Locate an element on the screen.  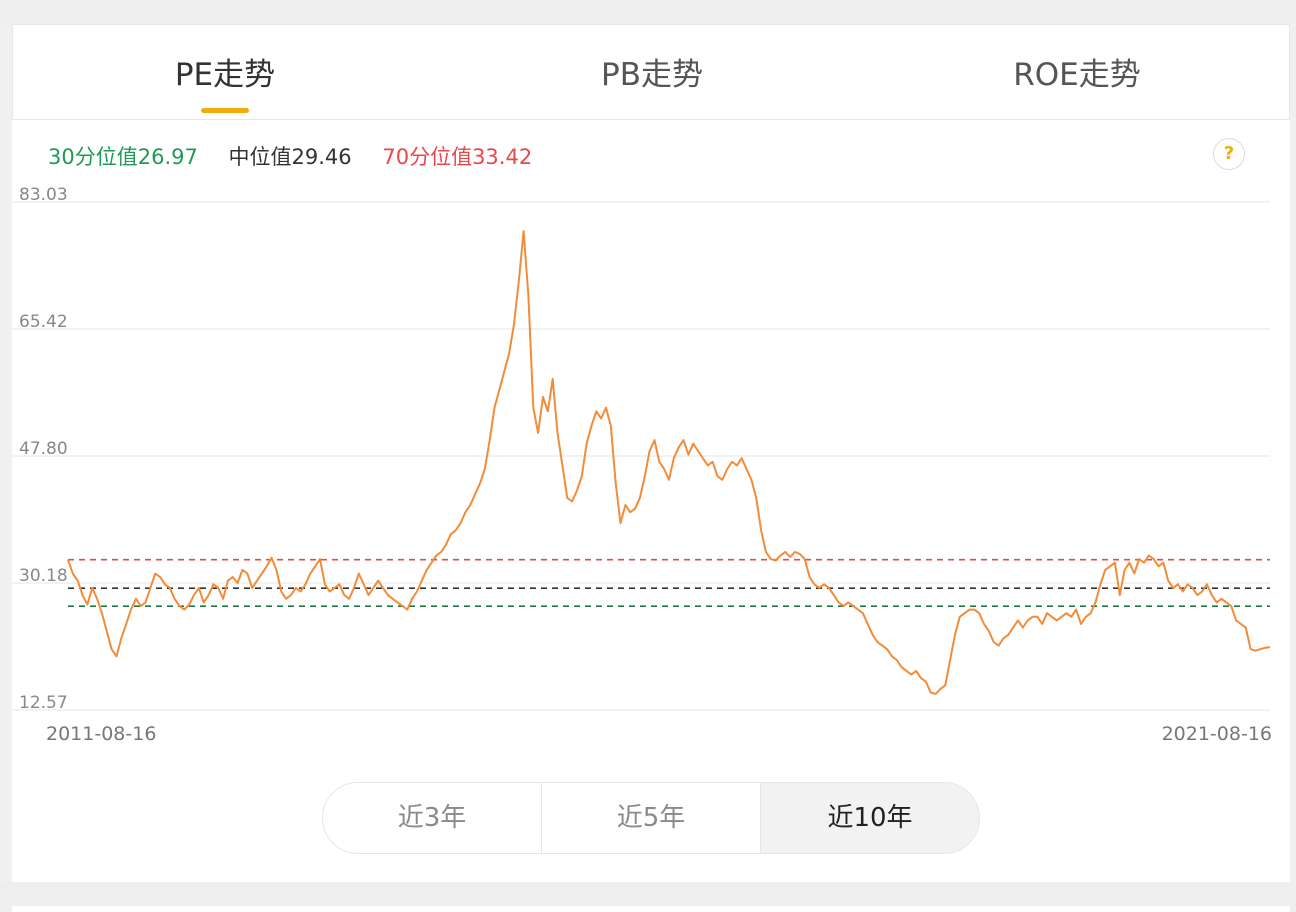
next-card-edge is located at coordinates (651, 909).